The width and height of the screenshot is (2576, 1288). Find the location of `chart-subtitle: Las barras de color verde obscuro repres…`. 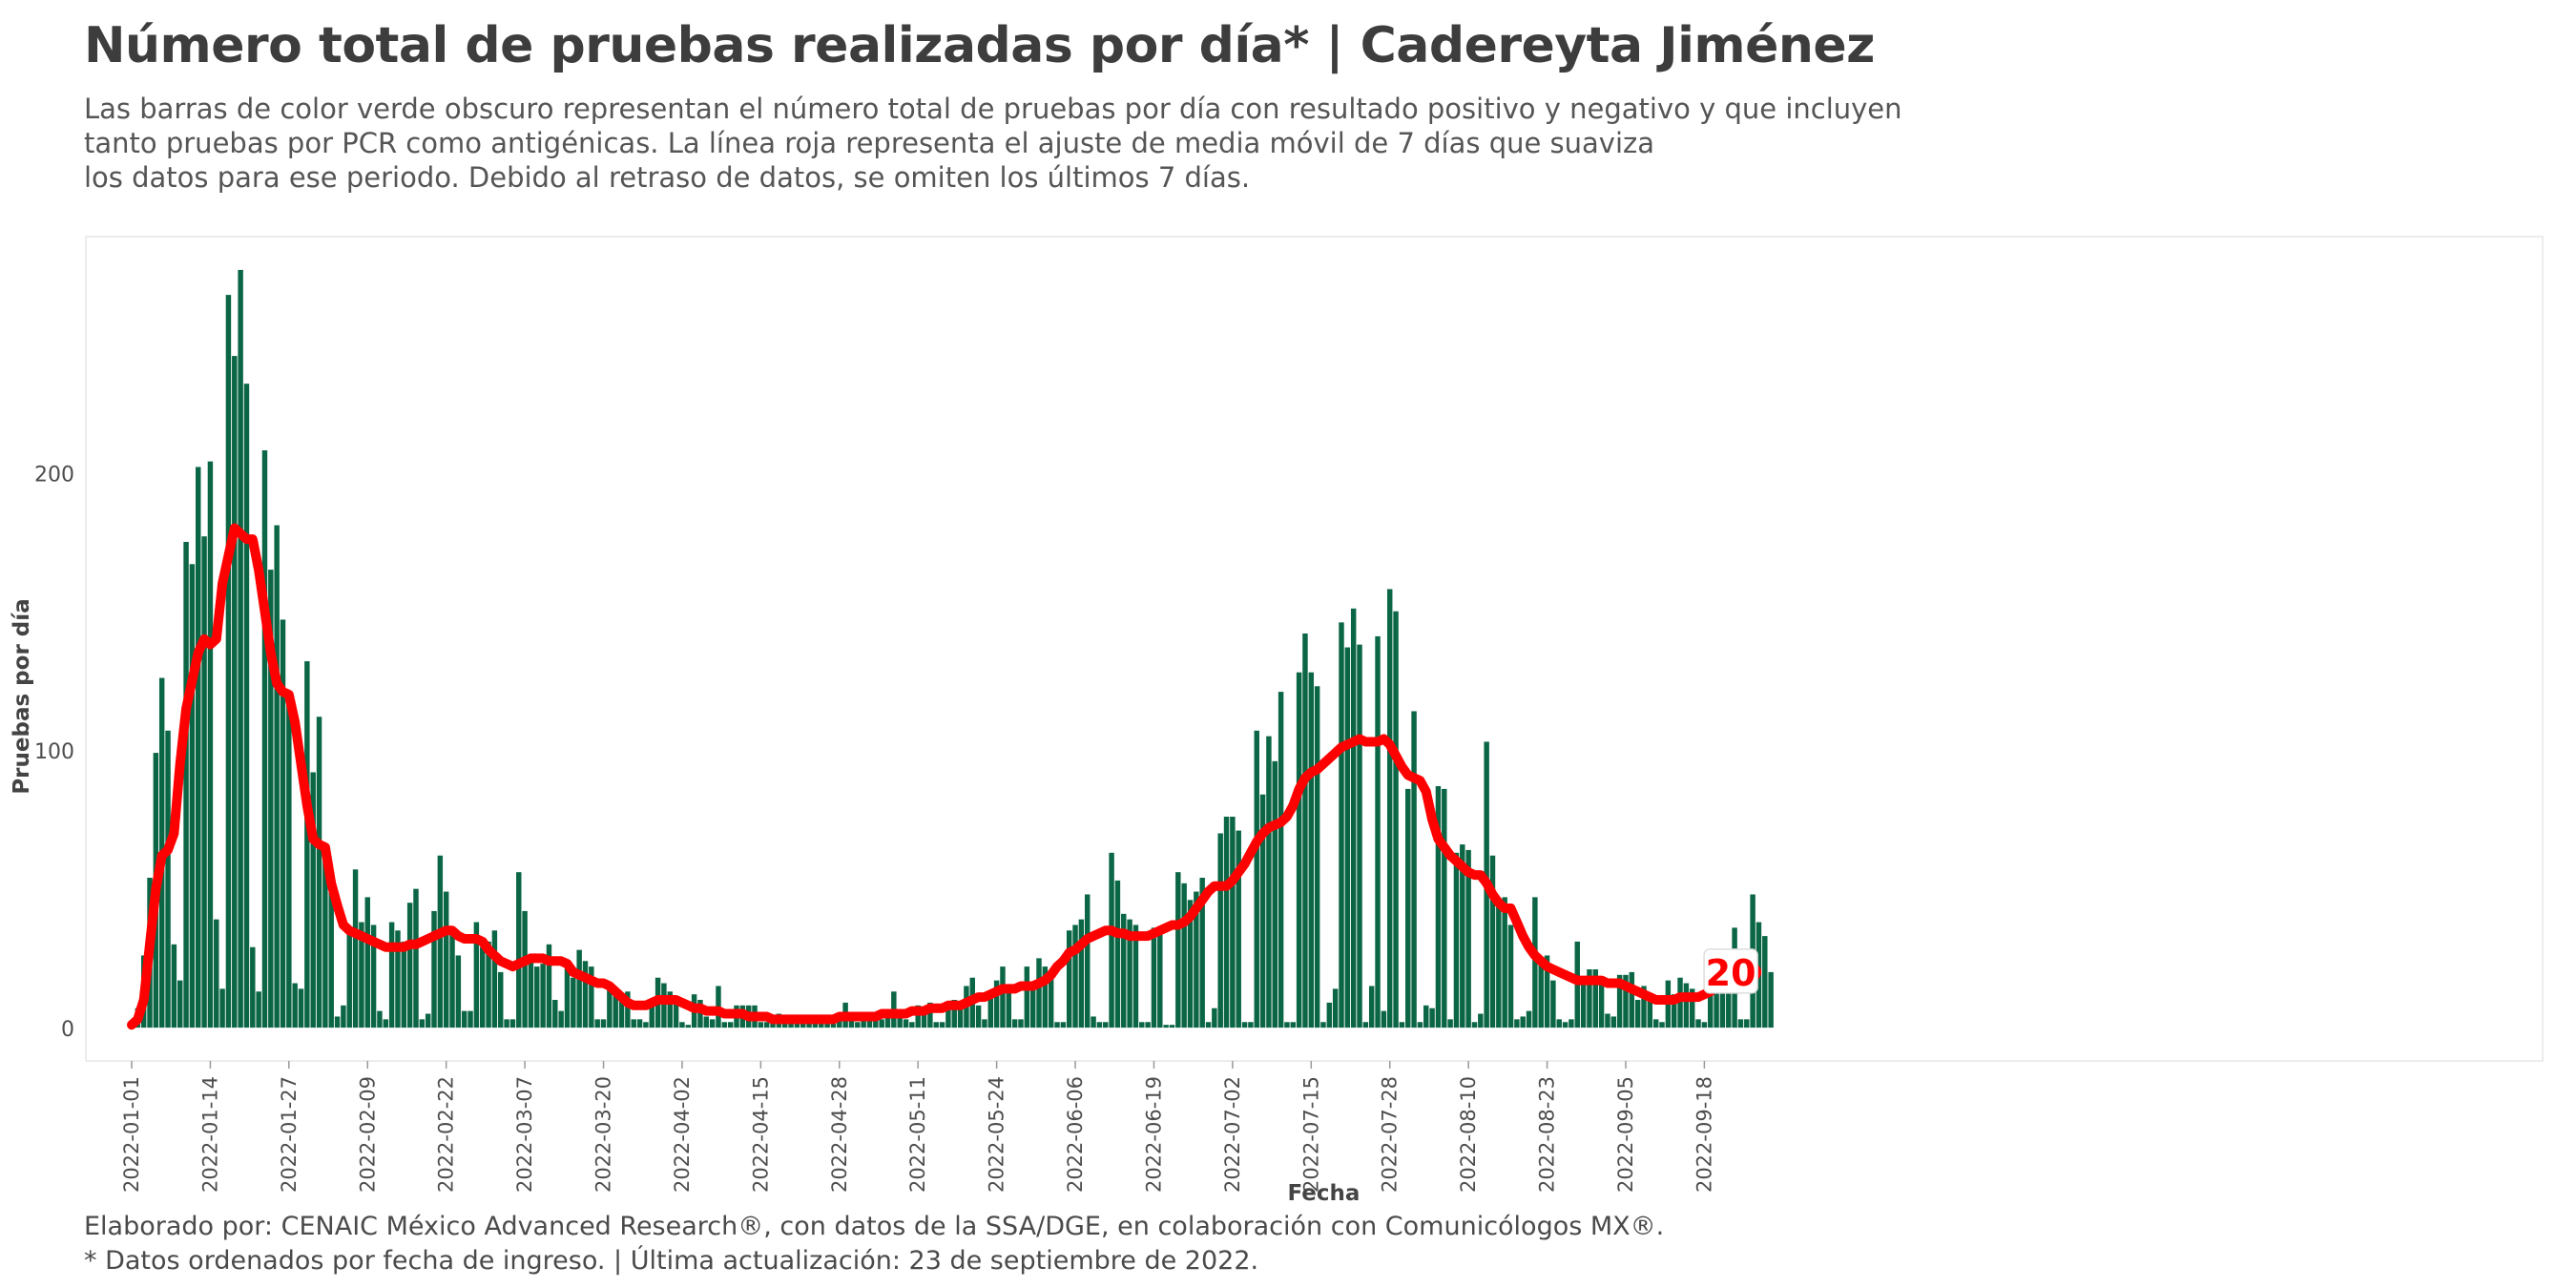

chart-subtitle: Las barras de color verde obscuro repres… is located at coordinates (993, 143).